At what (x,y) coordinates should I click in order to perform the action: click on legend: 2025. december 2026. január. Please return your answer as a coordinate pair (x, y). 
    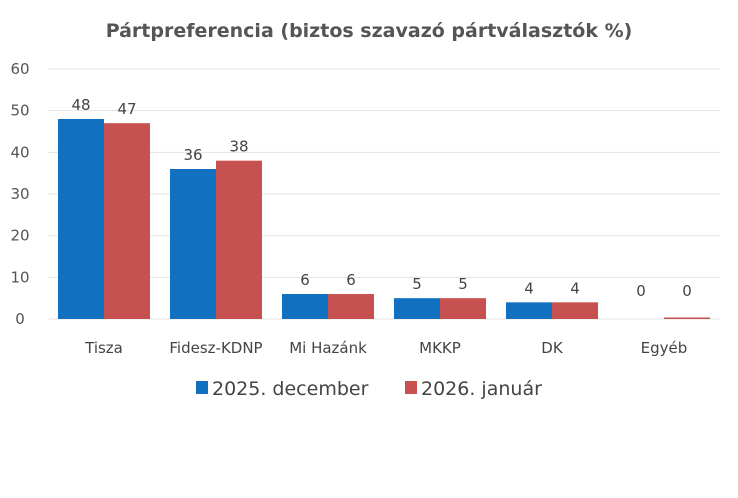
    Looking at the image, I should click on (369, 389).